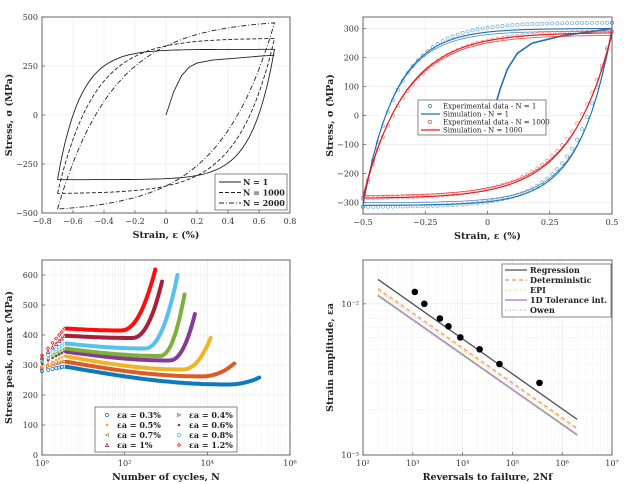 This screenshot has width=644, height=484. What do you see at coordinates (550, 222) in the screenshot?
I see `x-tick-label: 0.25` at bounding box center [550, 222].